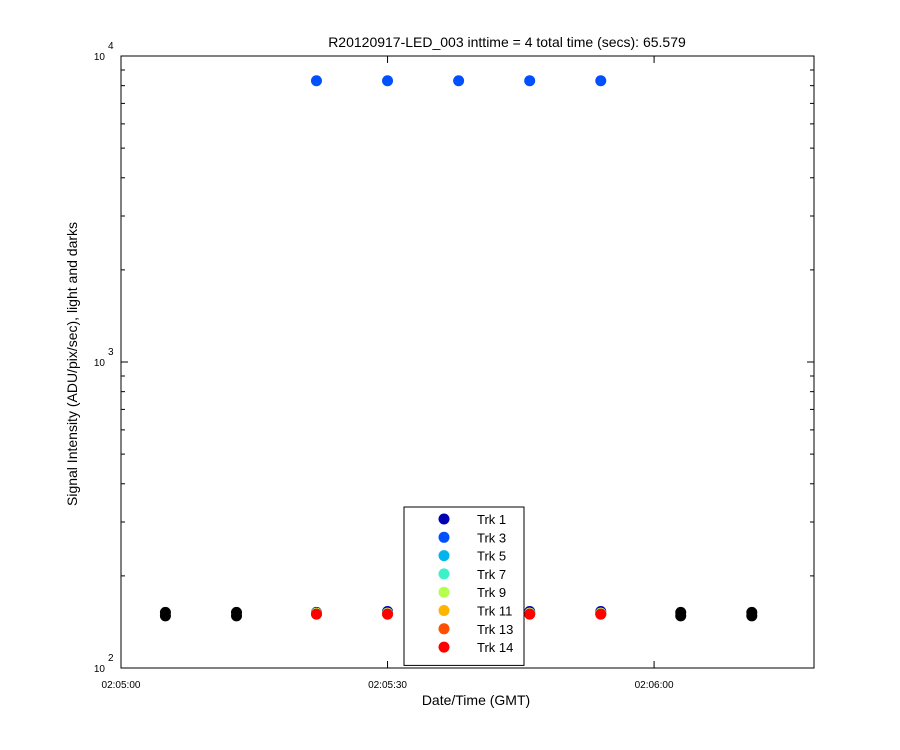  Describe the element at coordinates (111, 46) in the screenshot. I see `y-tick-exponent: 4` at that location.